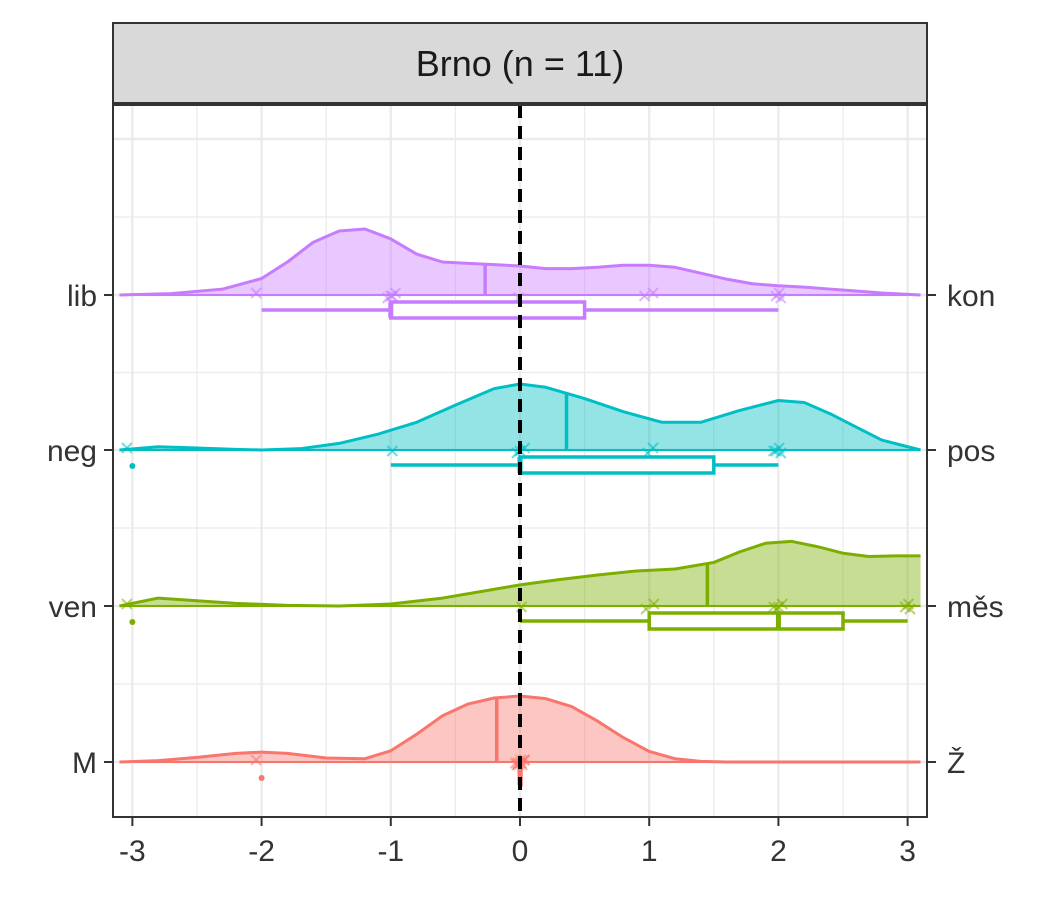 This screenshot has height=900, width=1050. I want to click on x-tick-label: -1, so click(390, 851).